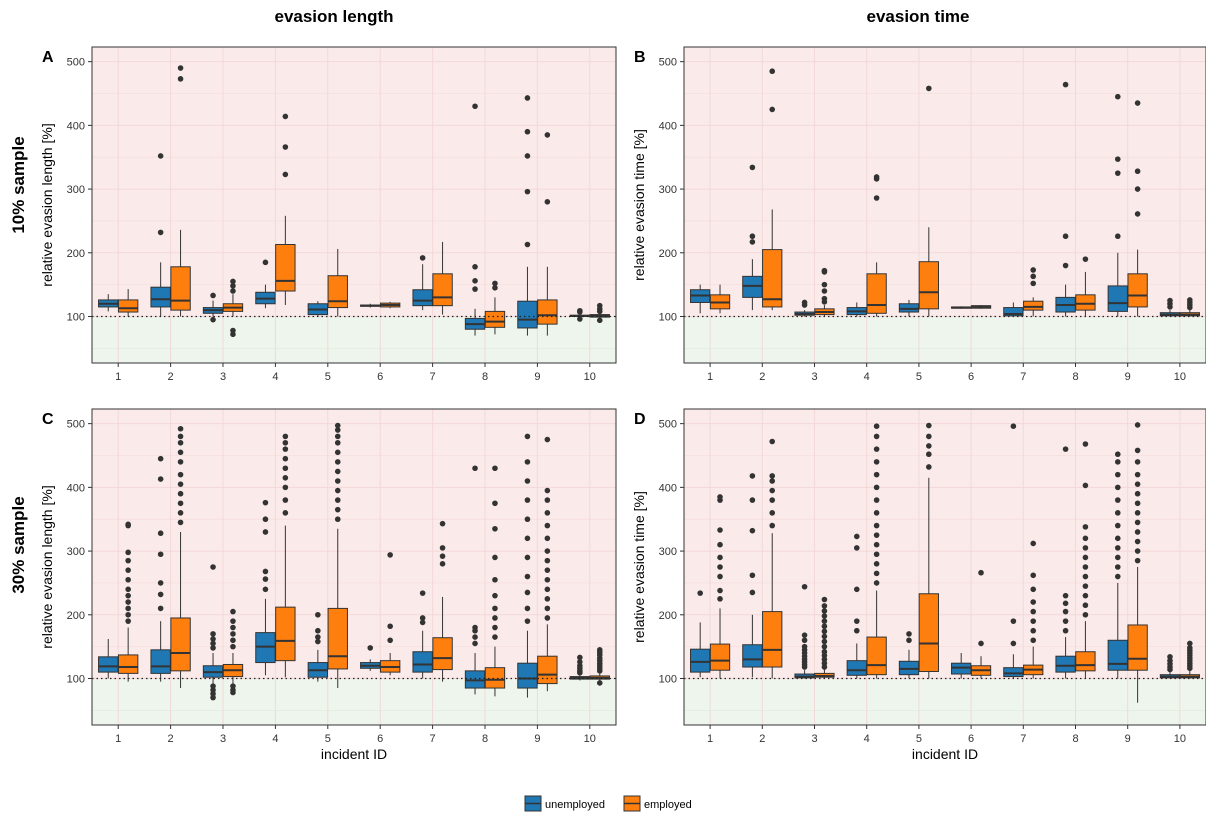  Describe the element at coordinates (1128, 739) in the screenshot. I see `x-tick-label: 9` at that location.